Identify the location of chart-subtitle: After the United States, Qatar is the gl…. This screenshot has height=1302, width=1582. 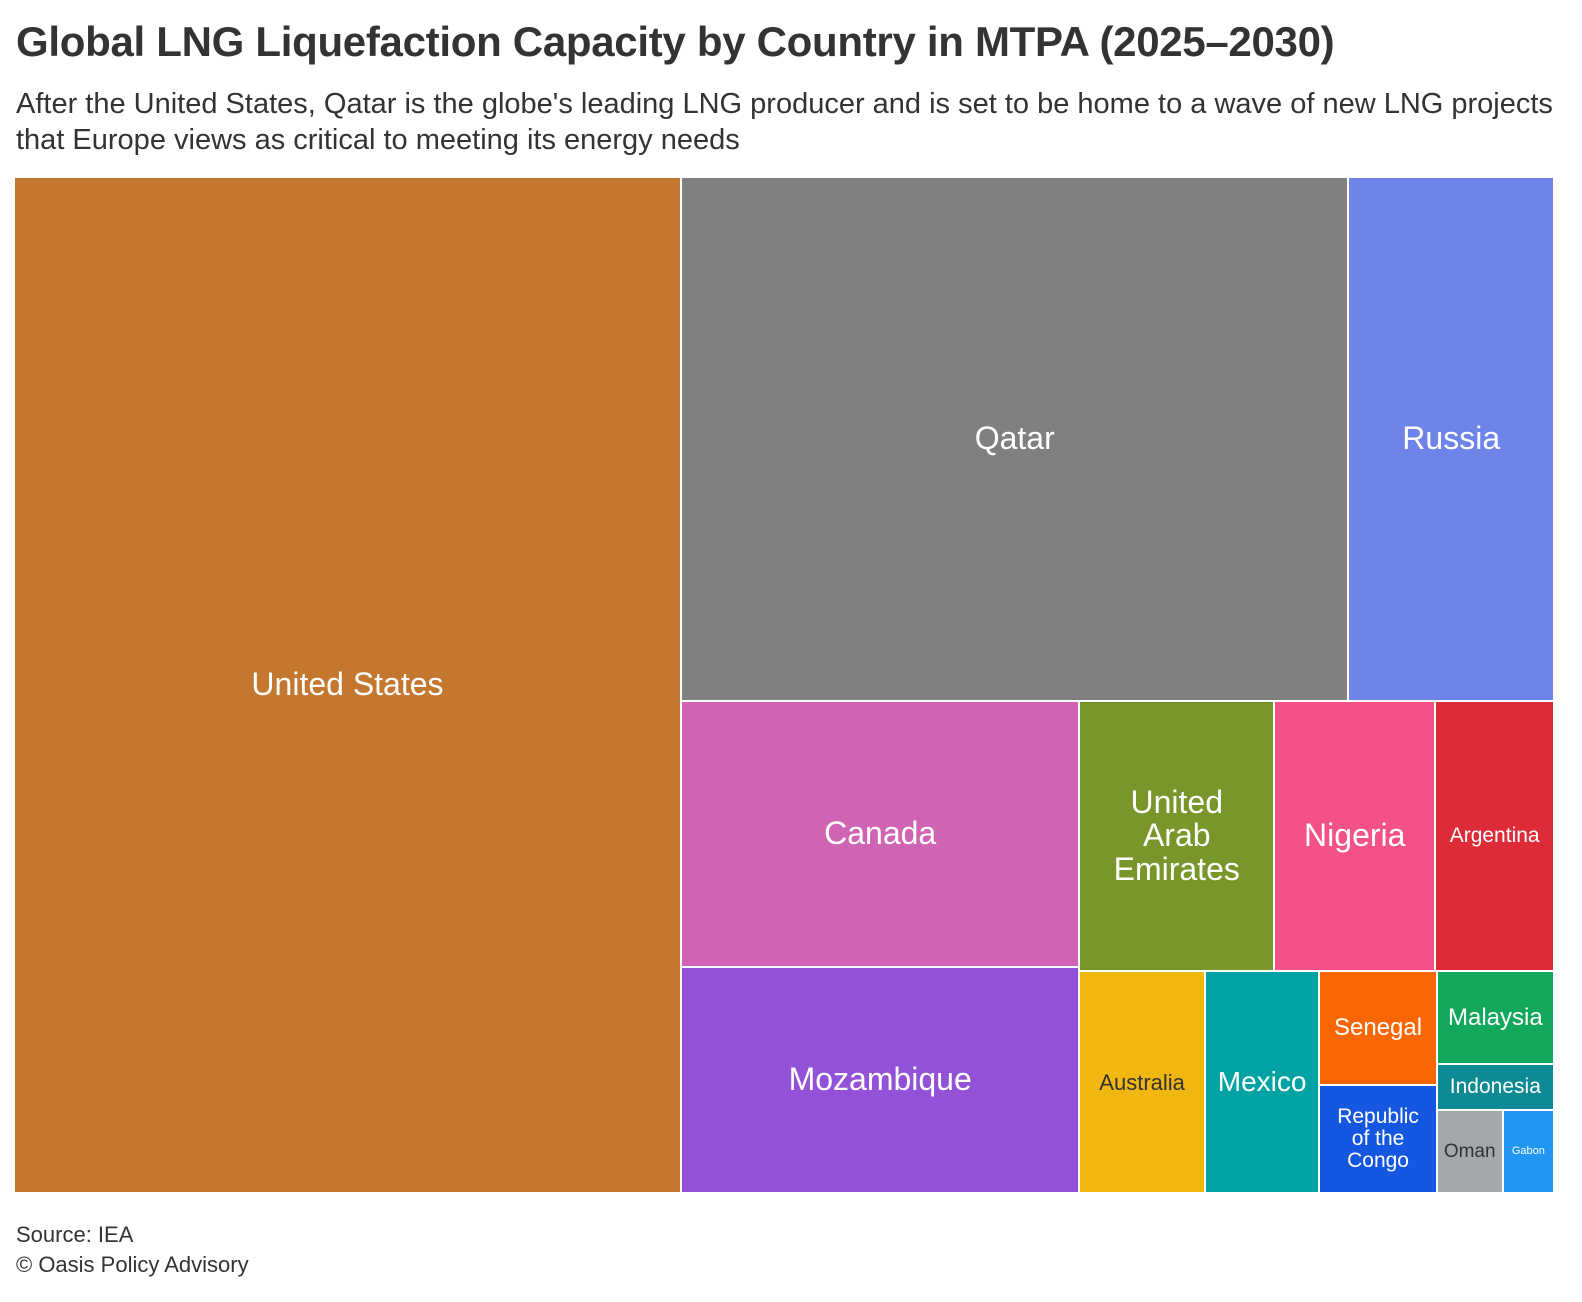
(784, 122).